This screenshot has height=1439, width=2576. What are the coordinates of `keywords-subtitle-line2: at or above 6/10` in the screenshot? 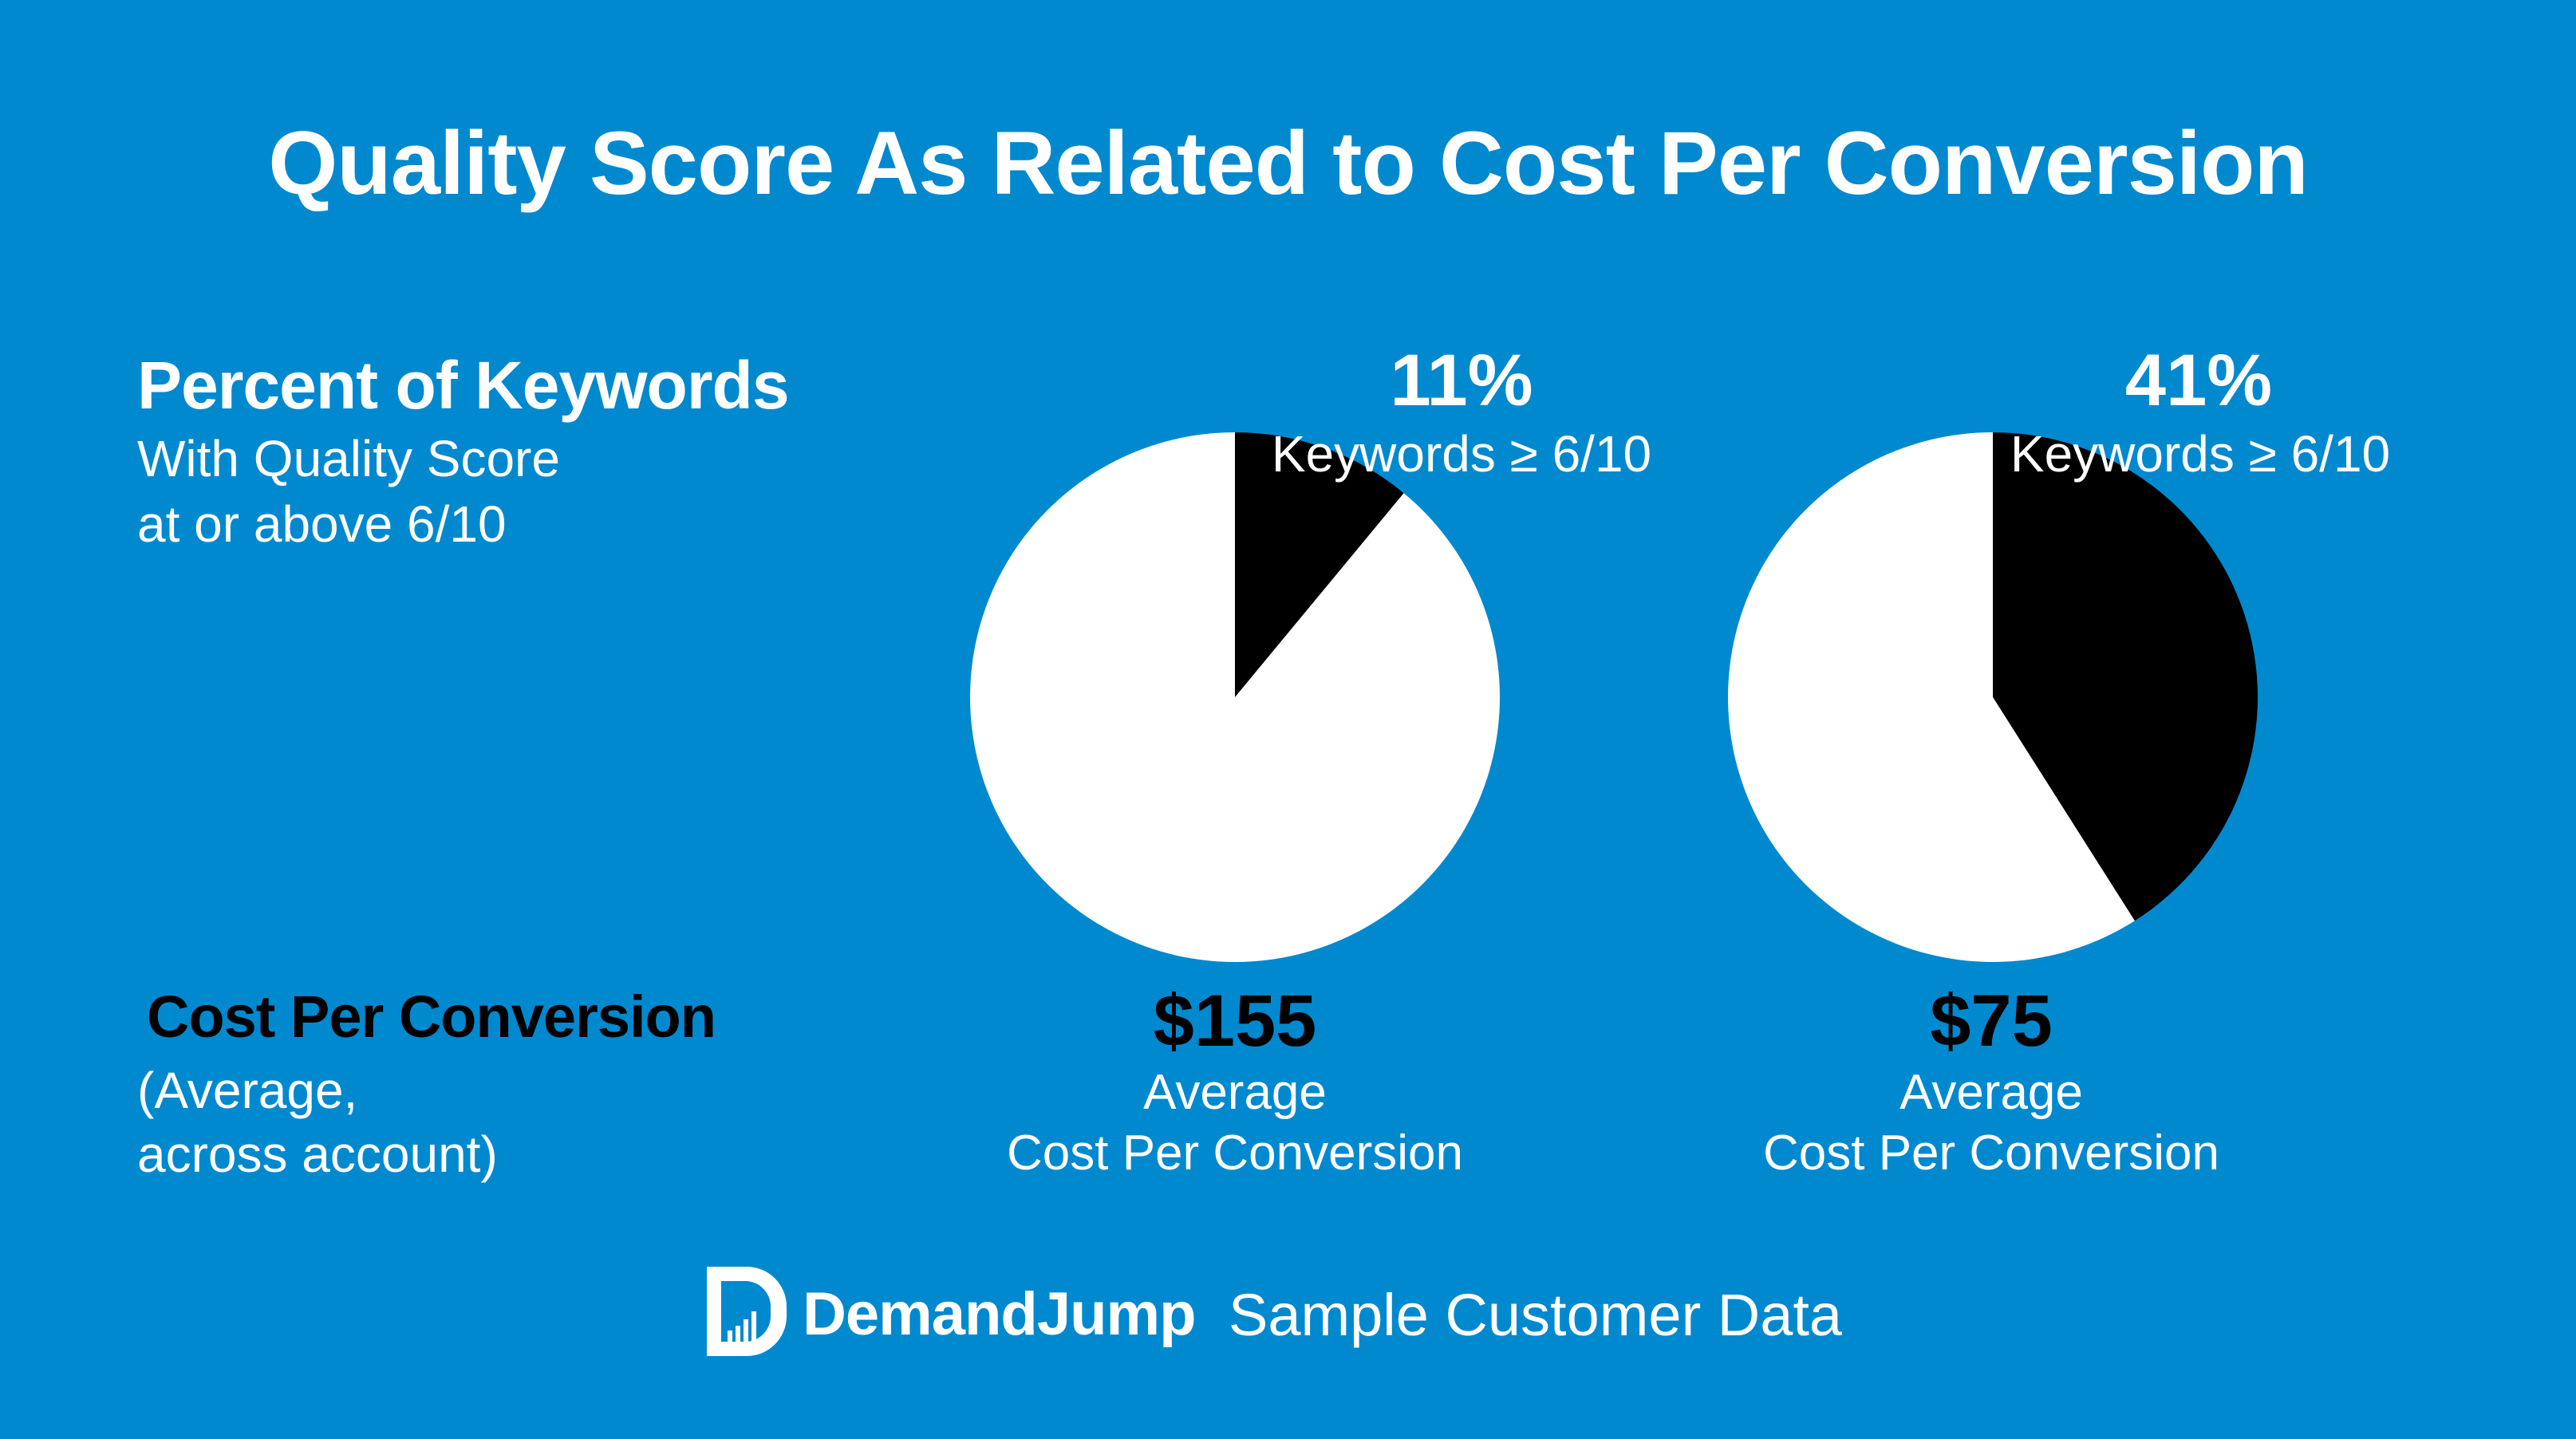 It's located at (322, 524).